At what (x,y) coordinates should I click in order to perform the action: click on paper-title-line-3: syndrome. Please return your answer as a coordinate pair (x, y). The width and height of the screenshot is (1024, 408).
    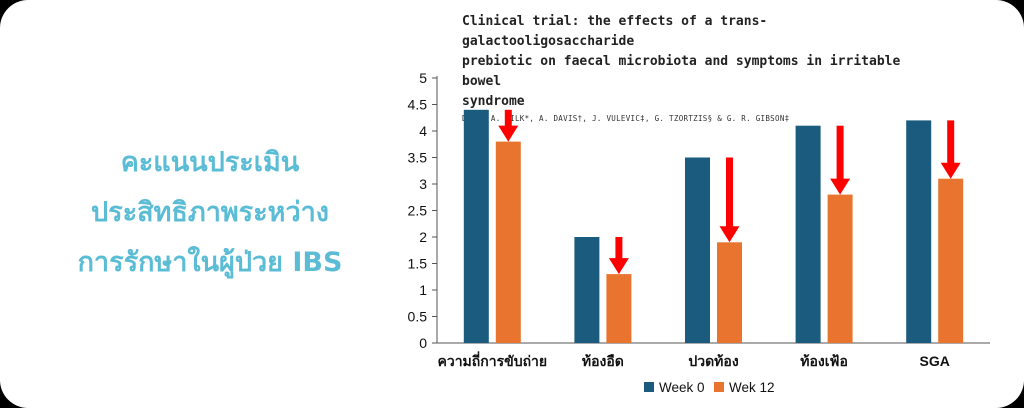
    Looking at the image, I should click on (493, 101).